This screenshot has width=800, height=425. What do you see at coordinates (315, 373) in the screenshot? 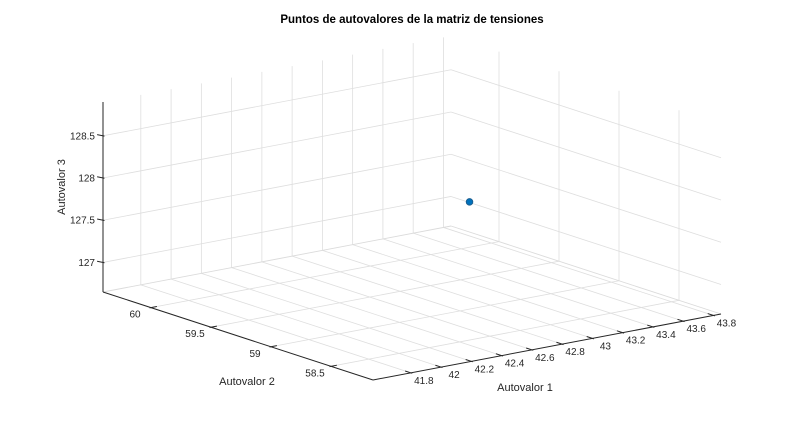
I see `y-tick-label: 58.5` at bounding box center [315, 373].